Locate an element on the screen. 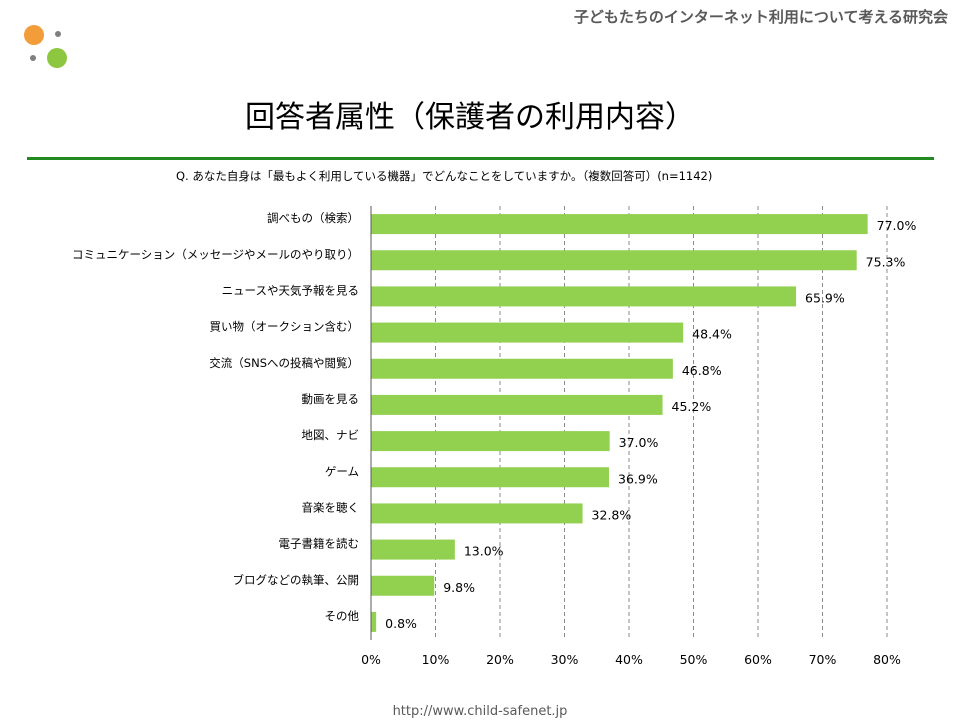 Image resolution: width=960 pixels, height=720 pixels. page-title: 回答者属性（保護者の利用内容） is located at coordinates (470, 117).